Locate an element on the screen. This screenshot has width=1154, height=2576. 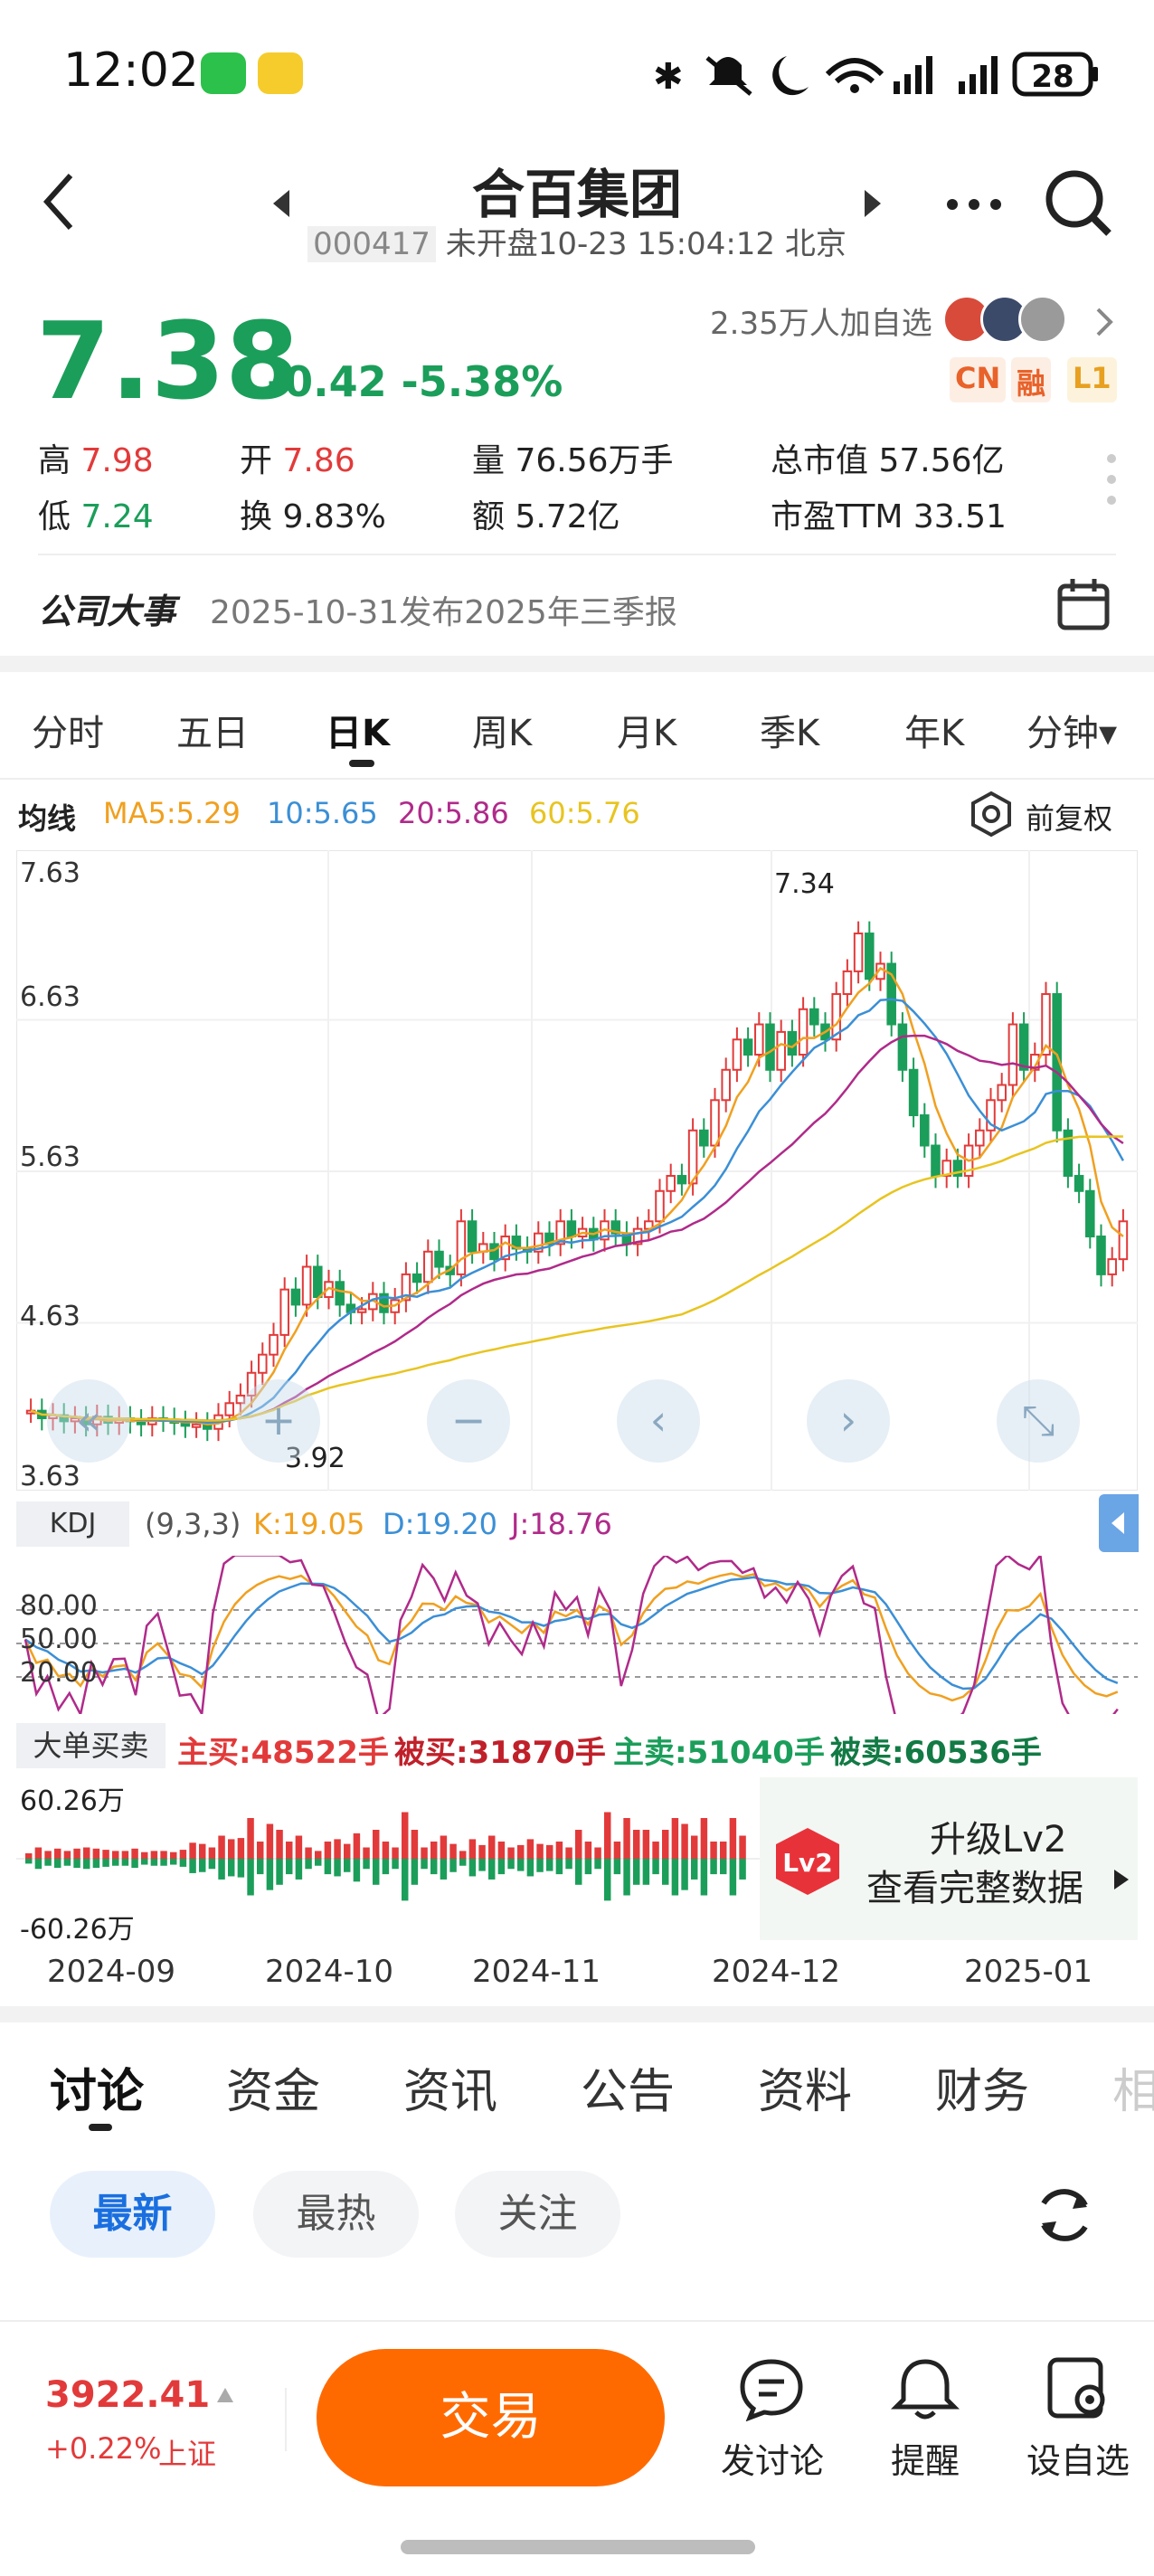
stat-open: 开 7.86 is located at coordinates (297, 460).